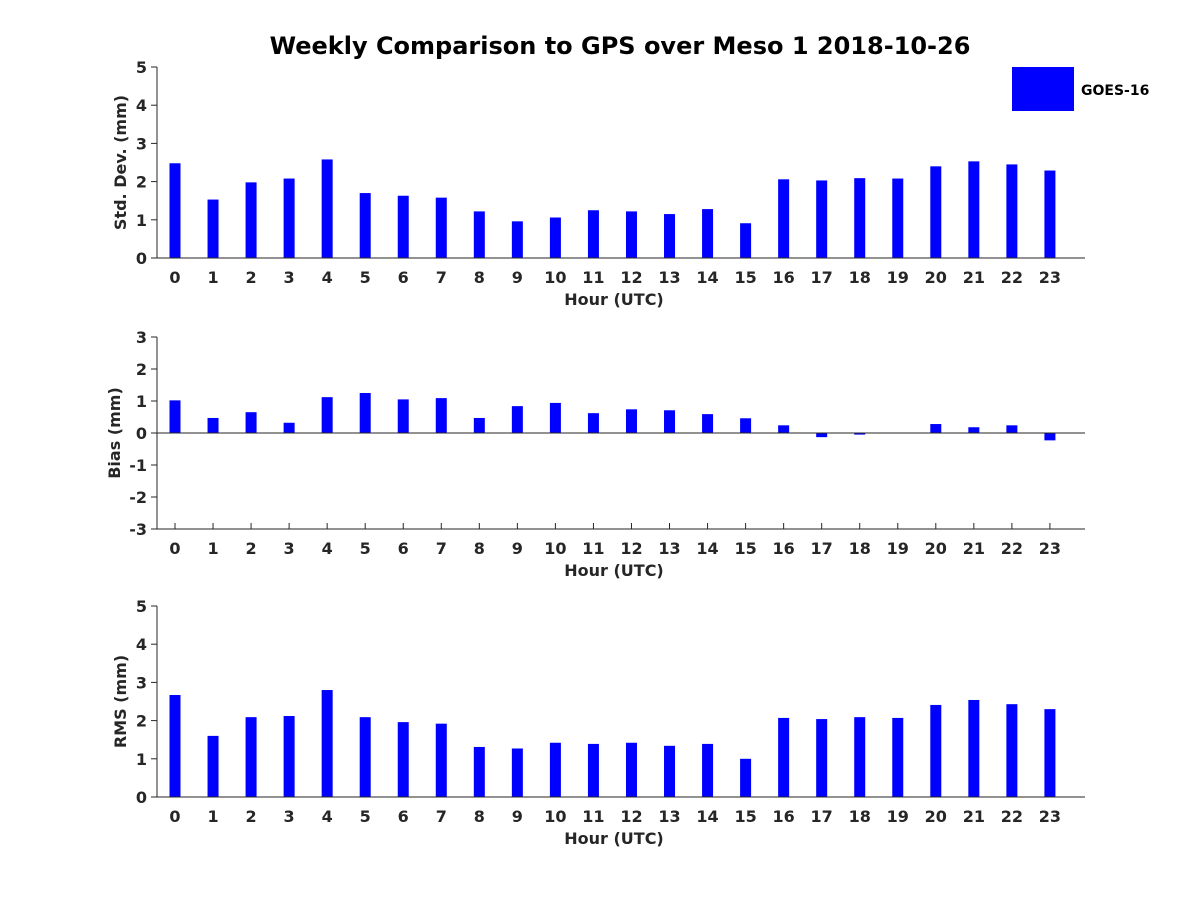 This screenshot has height=900, width=1200. Describe the element at coordinates (974, 277) in the screenshot. I see `x-tick-label: 21` at that location.